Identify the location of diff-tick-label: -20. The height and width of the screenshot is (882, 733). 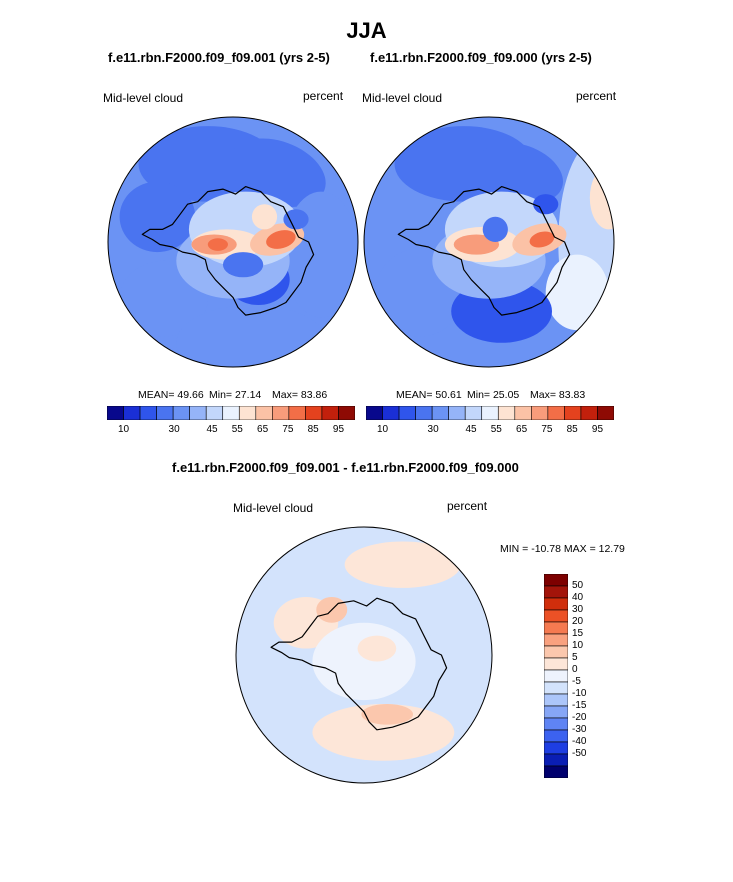
(579, 717).